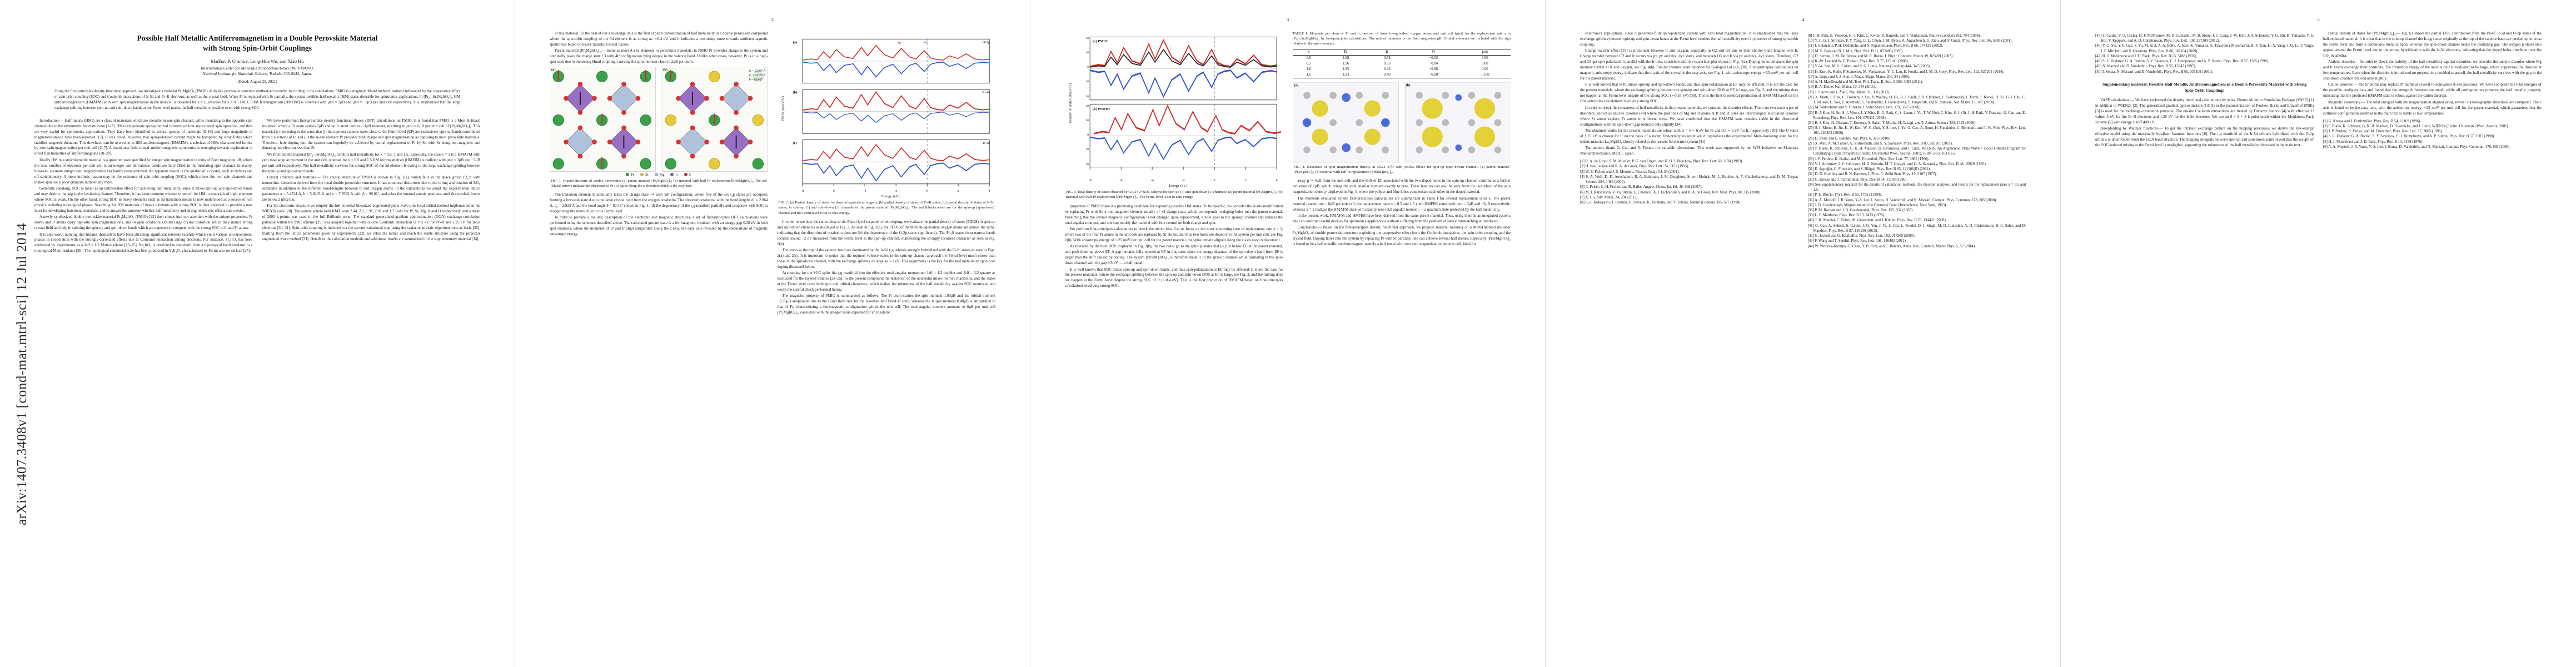 The height and width of the screenshot is (667, 2576). What do you see at coordinates (659, 119) in the screenshot?
I see `crystal-structure-drawing` at bounding box center [659, 119].